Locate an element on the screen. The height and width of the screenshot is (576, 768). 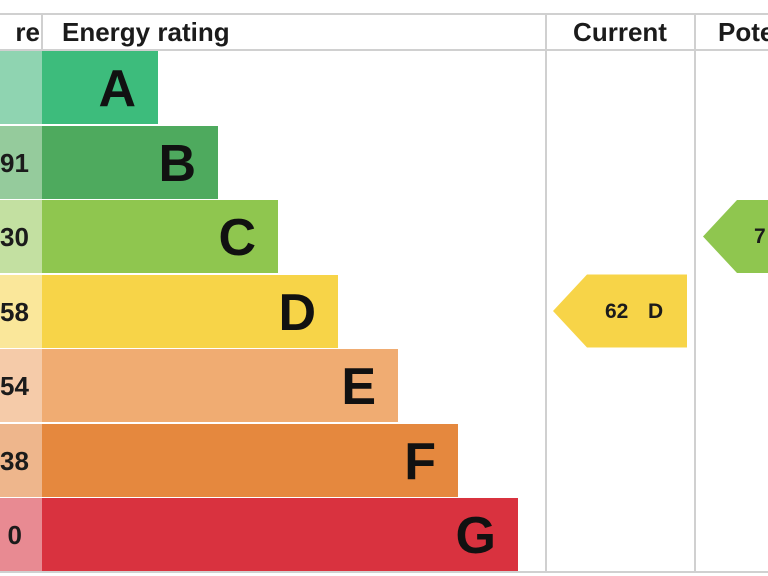
potential-rating-arrow is located at coordinates (735, 236).